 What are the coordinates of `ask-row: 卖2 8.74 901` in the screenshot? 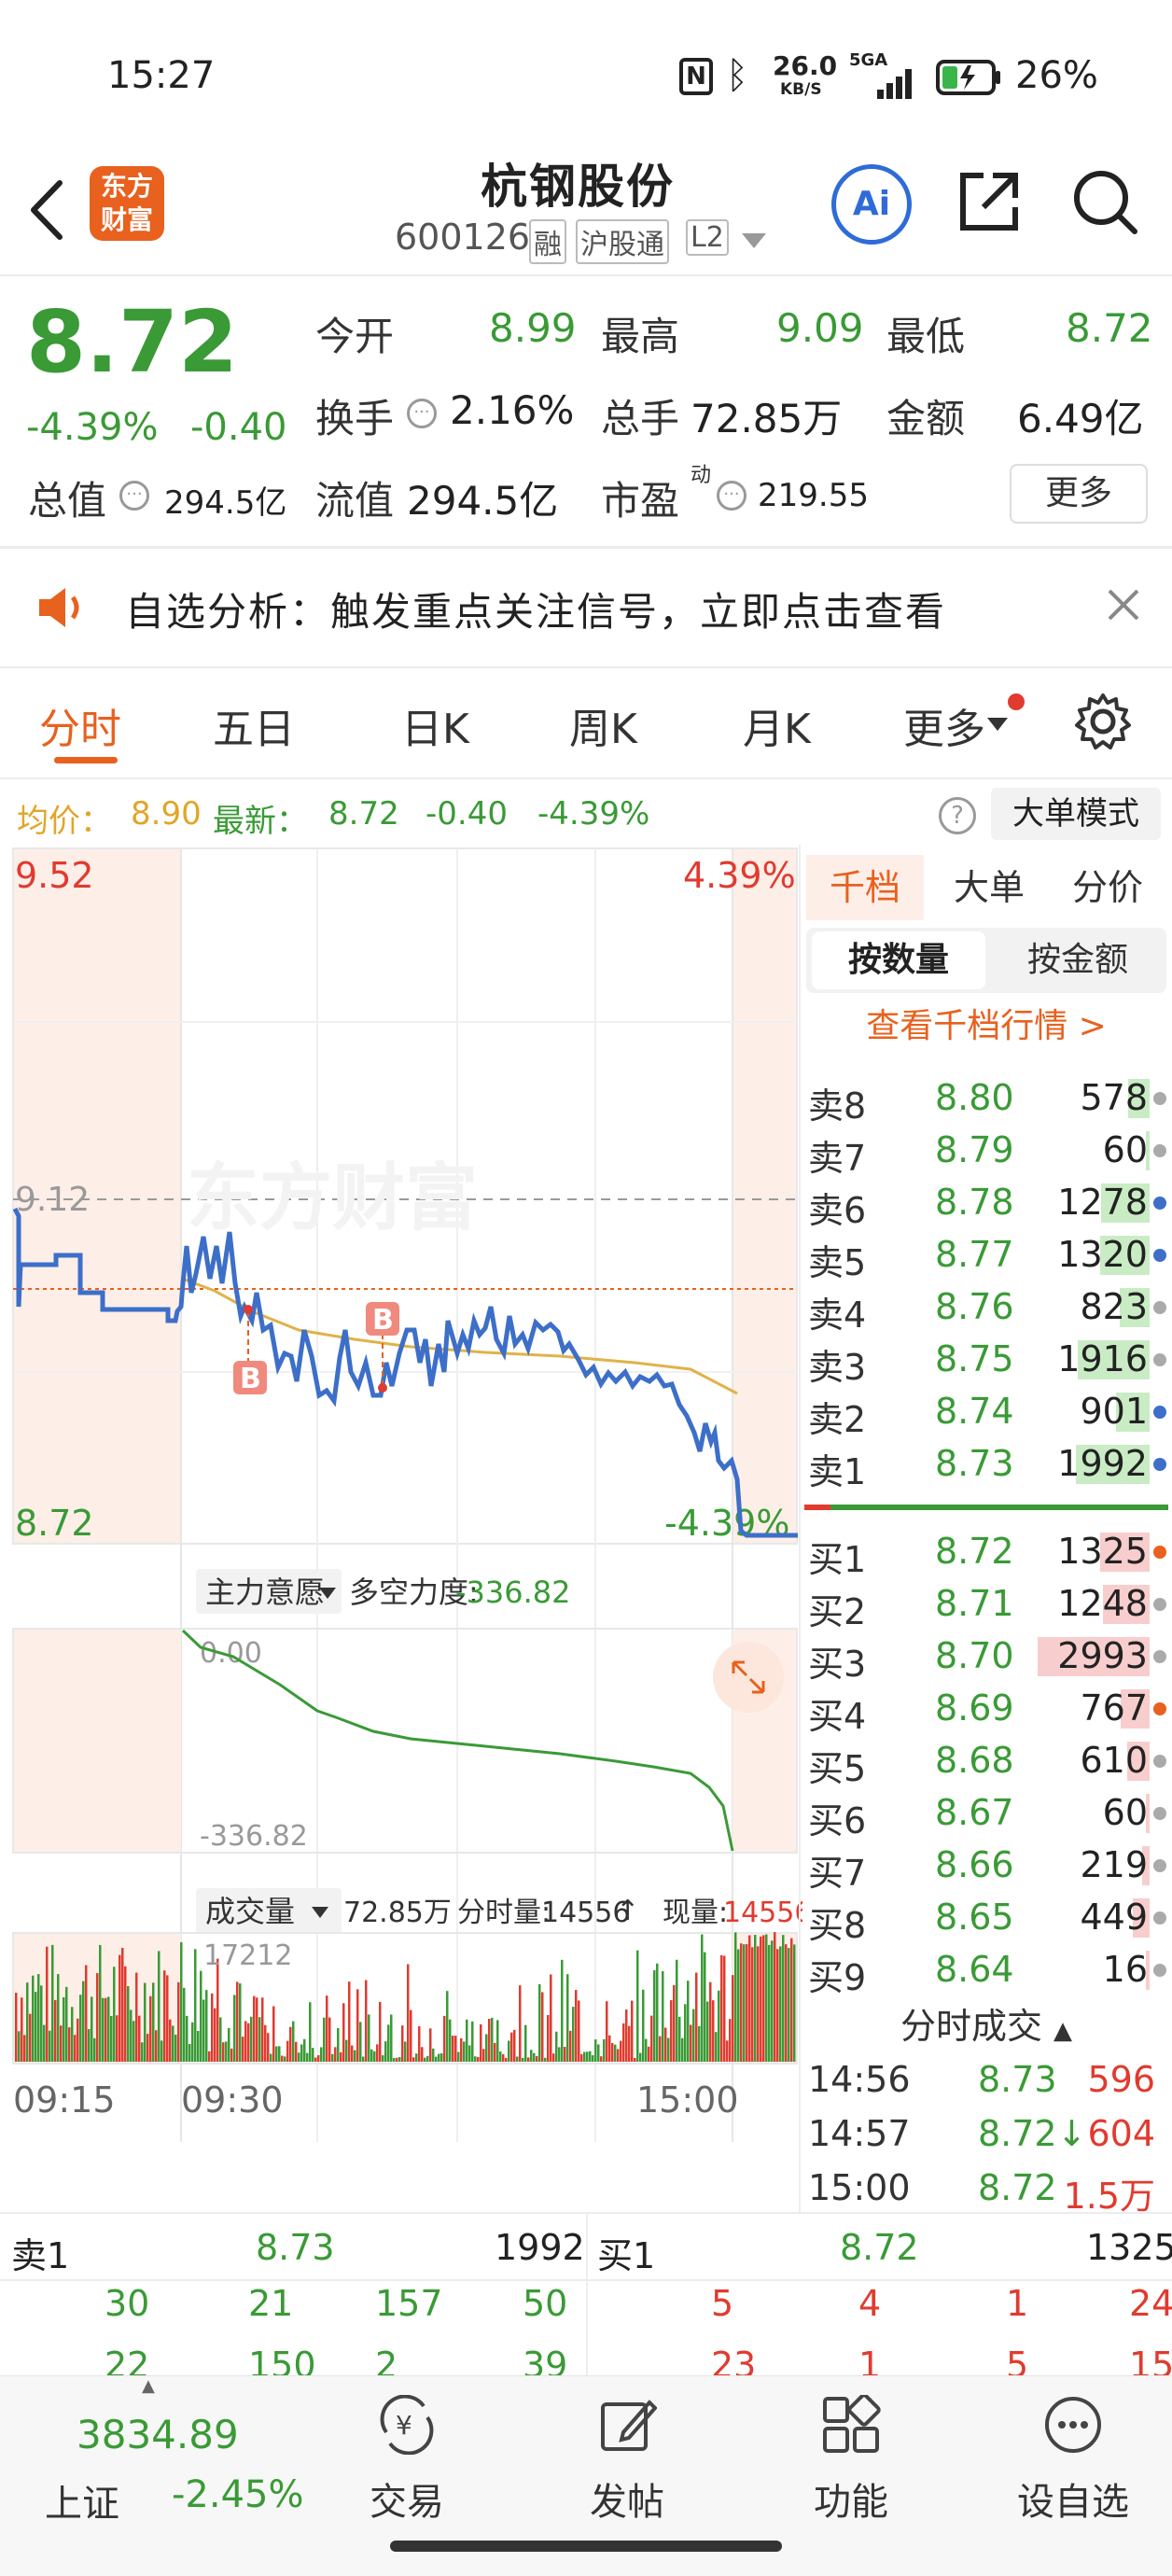 It's located at (986, 1412).